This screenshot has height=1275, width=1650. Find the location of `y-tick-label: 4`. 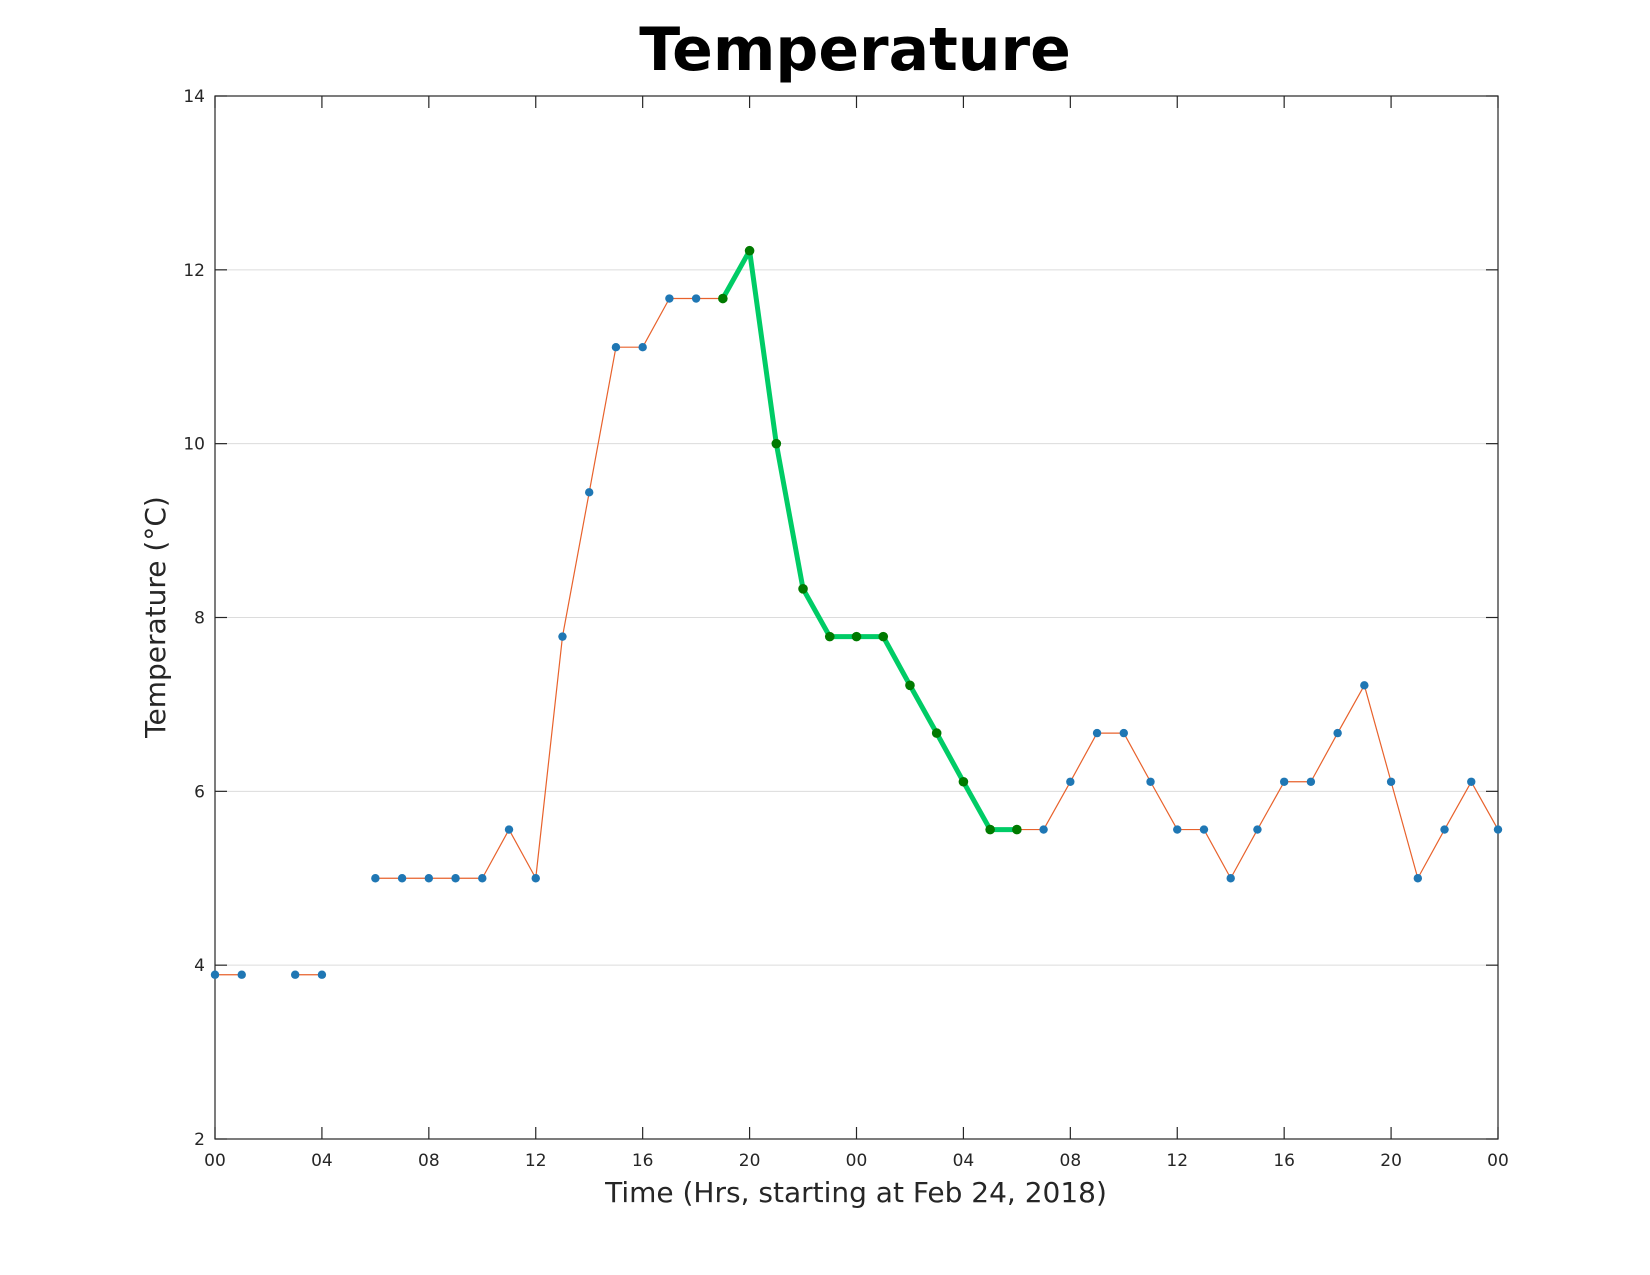

y-tick-label: 4 is located at coordinates (199, 966).